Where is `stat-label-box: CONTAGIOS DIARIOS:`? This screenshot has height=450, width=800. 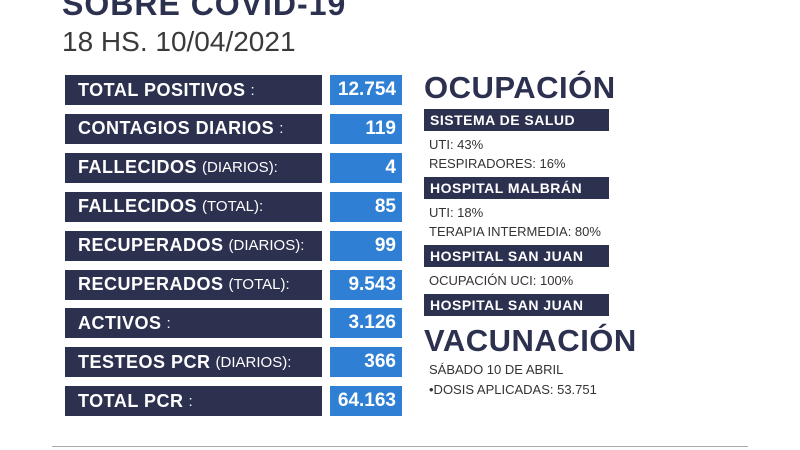
stat-label-box: CONTAGIOS DIARIOS: is located at coordinates (193, 128).